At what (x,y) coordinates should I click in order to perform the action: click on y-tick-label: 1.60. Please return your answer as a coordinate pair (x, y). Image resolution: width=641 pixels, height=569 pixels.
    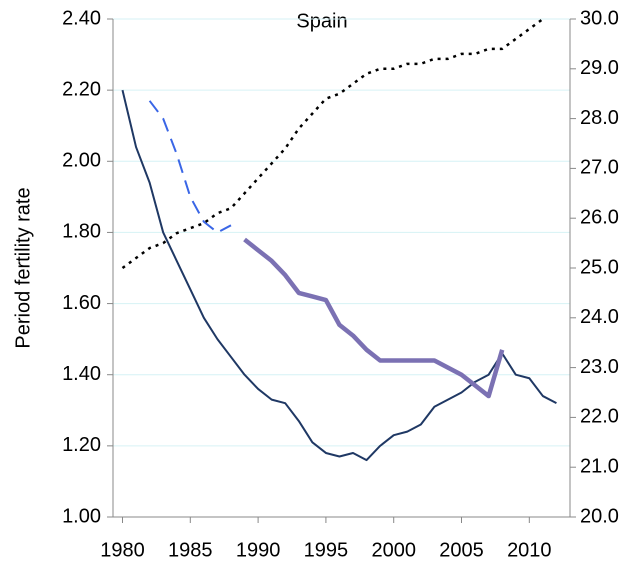
    Looking at the image, I should click on (81, 303).